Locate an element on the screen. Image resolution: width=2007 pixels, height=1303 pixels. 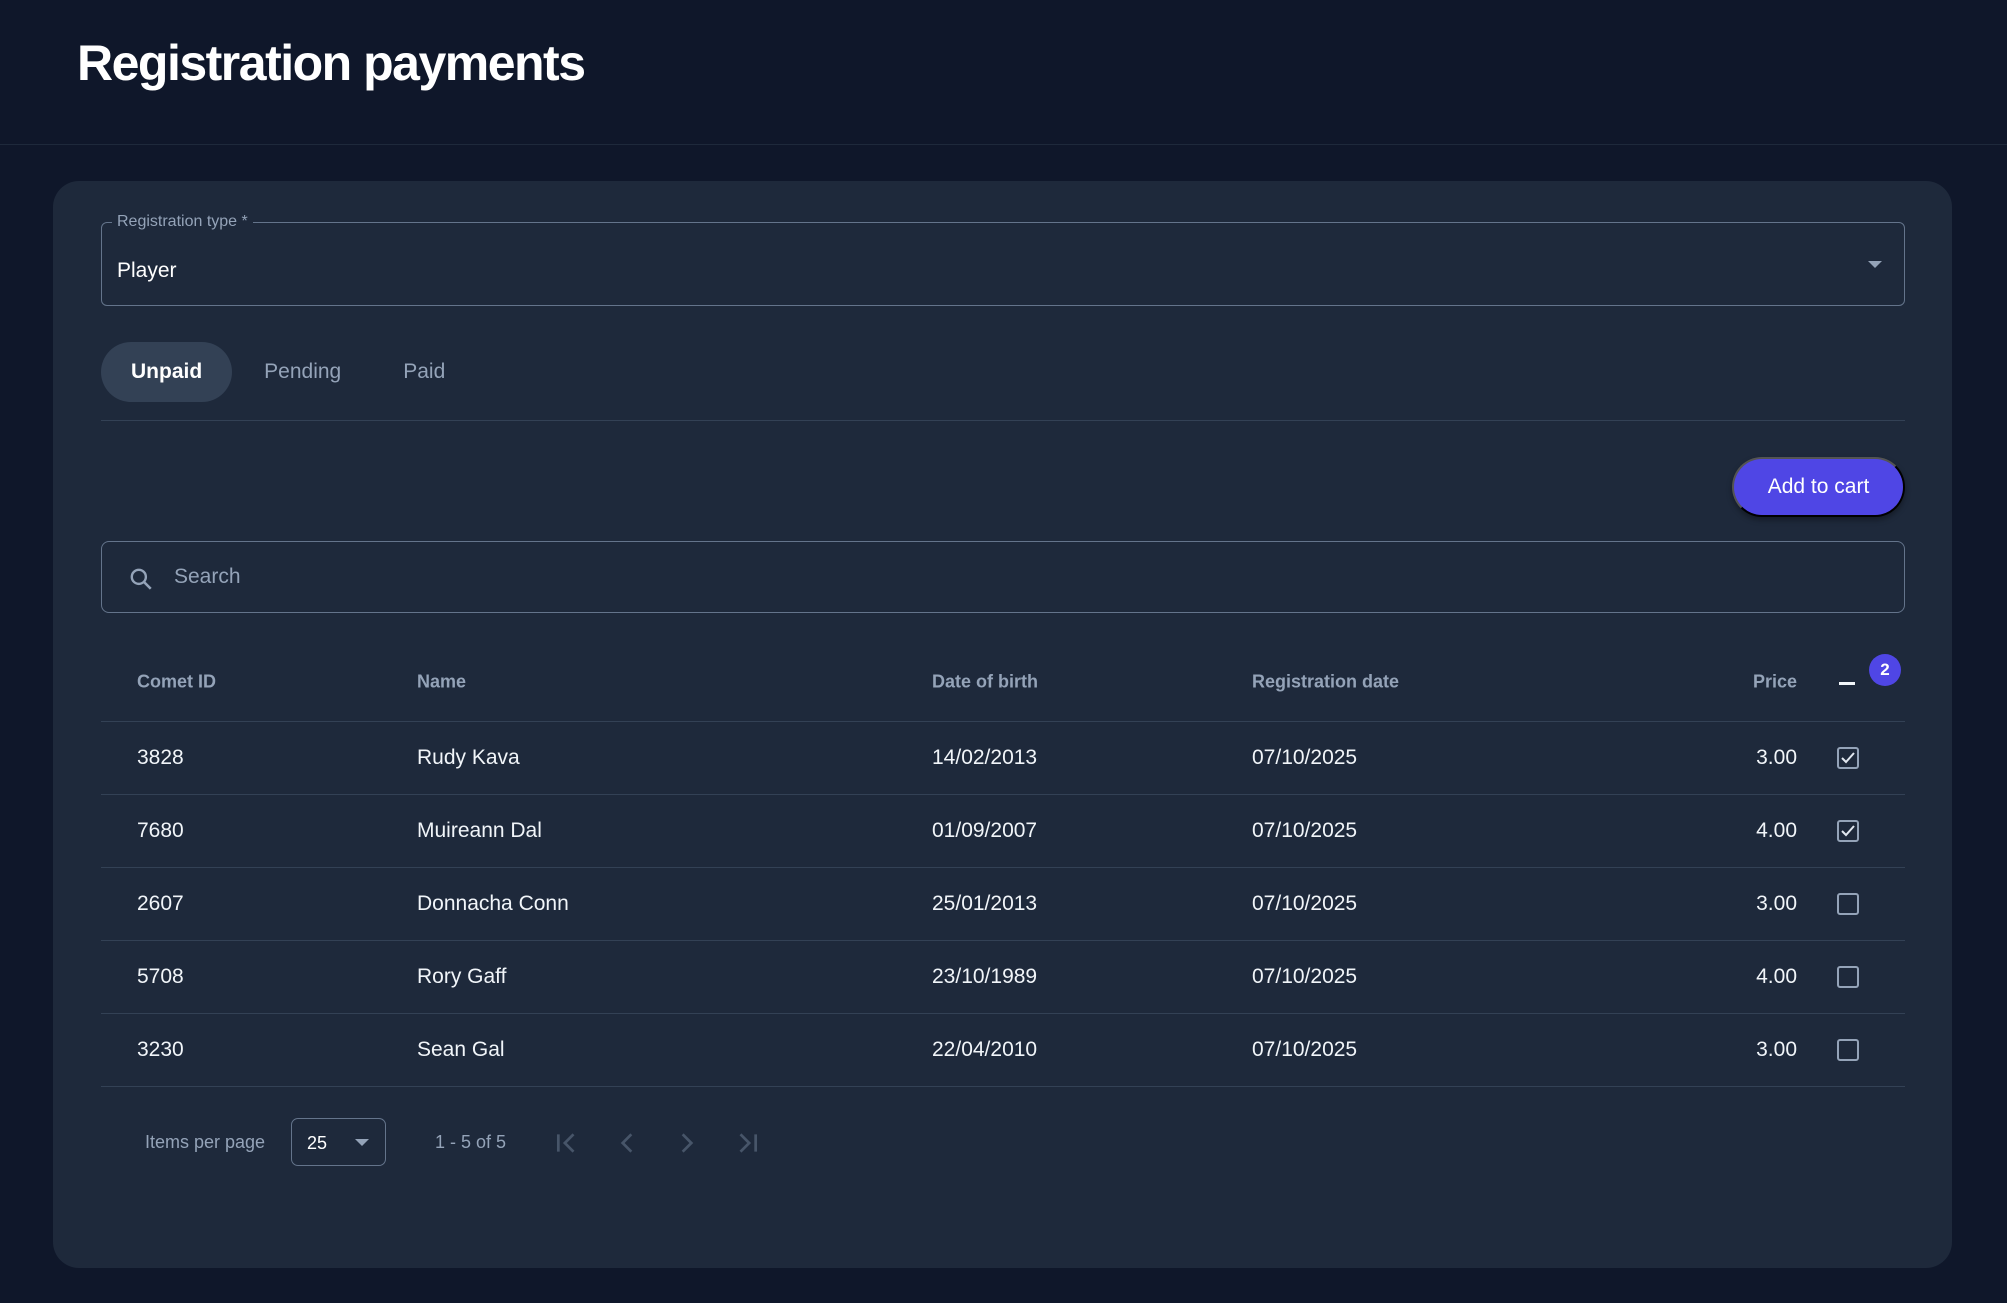
items-per-page-label: Items per page is located at coordinates (205, 1142).